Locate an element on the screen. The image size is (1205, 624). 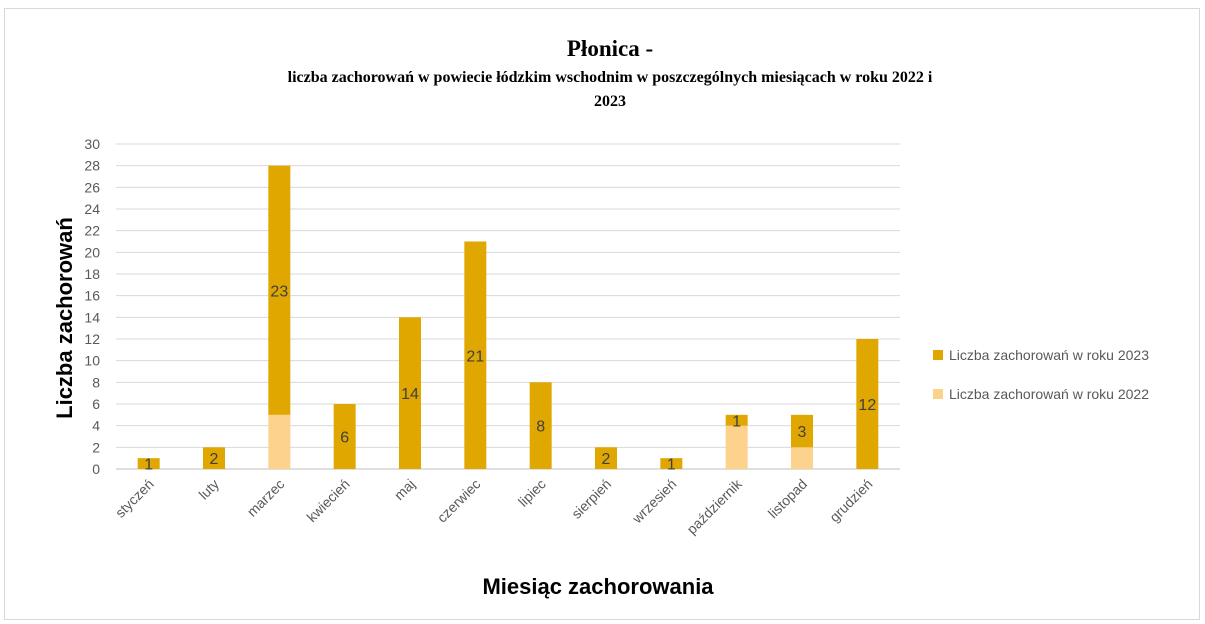
x-tick-label: maj is located at coordinates (404, 489).